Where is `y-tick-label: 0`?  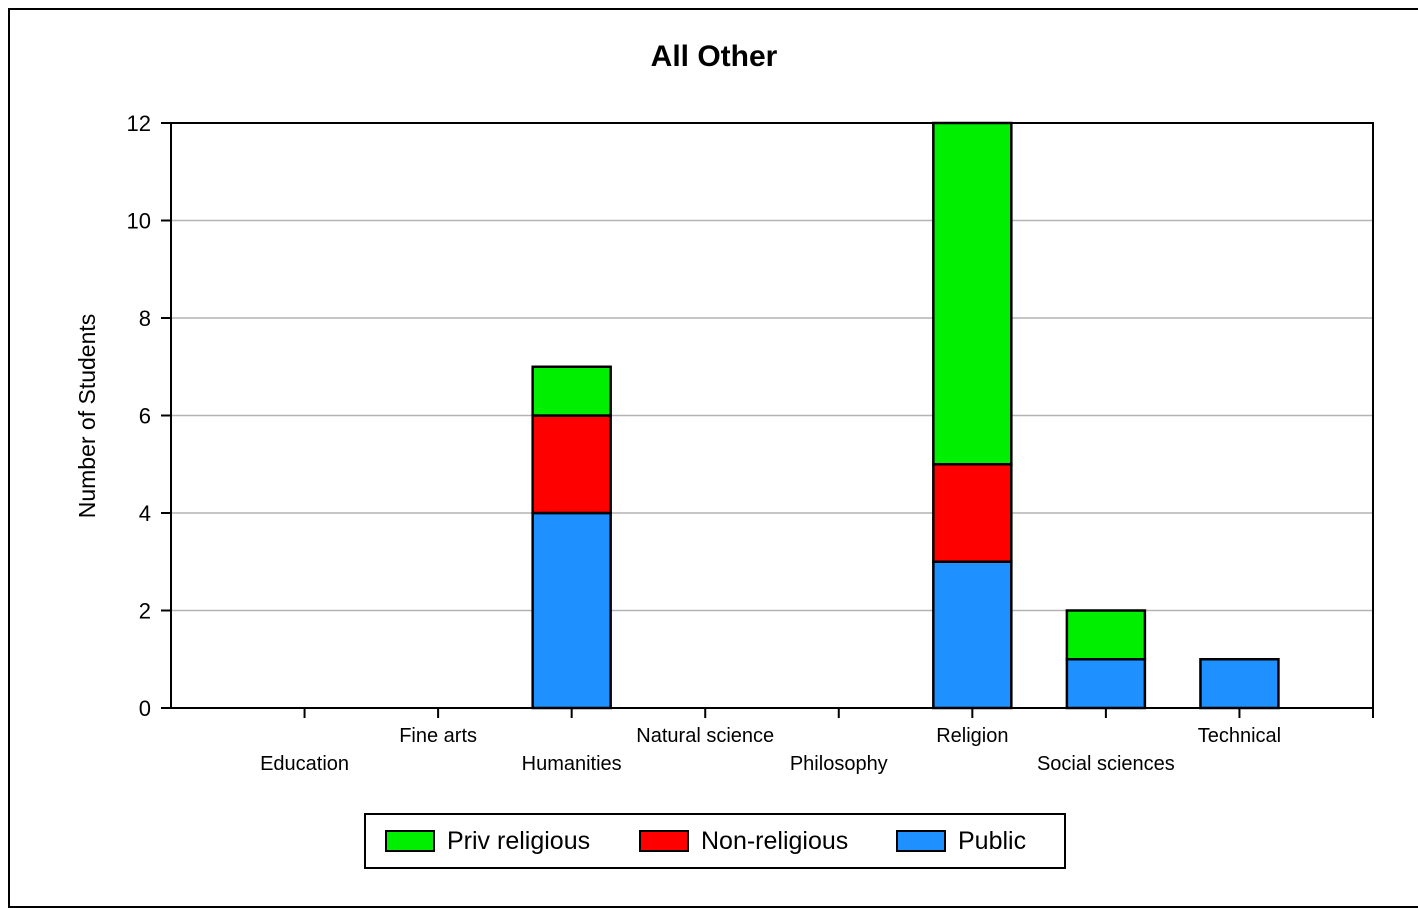
y-tick-label: 0 is located at coordinates (145, 708).